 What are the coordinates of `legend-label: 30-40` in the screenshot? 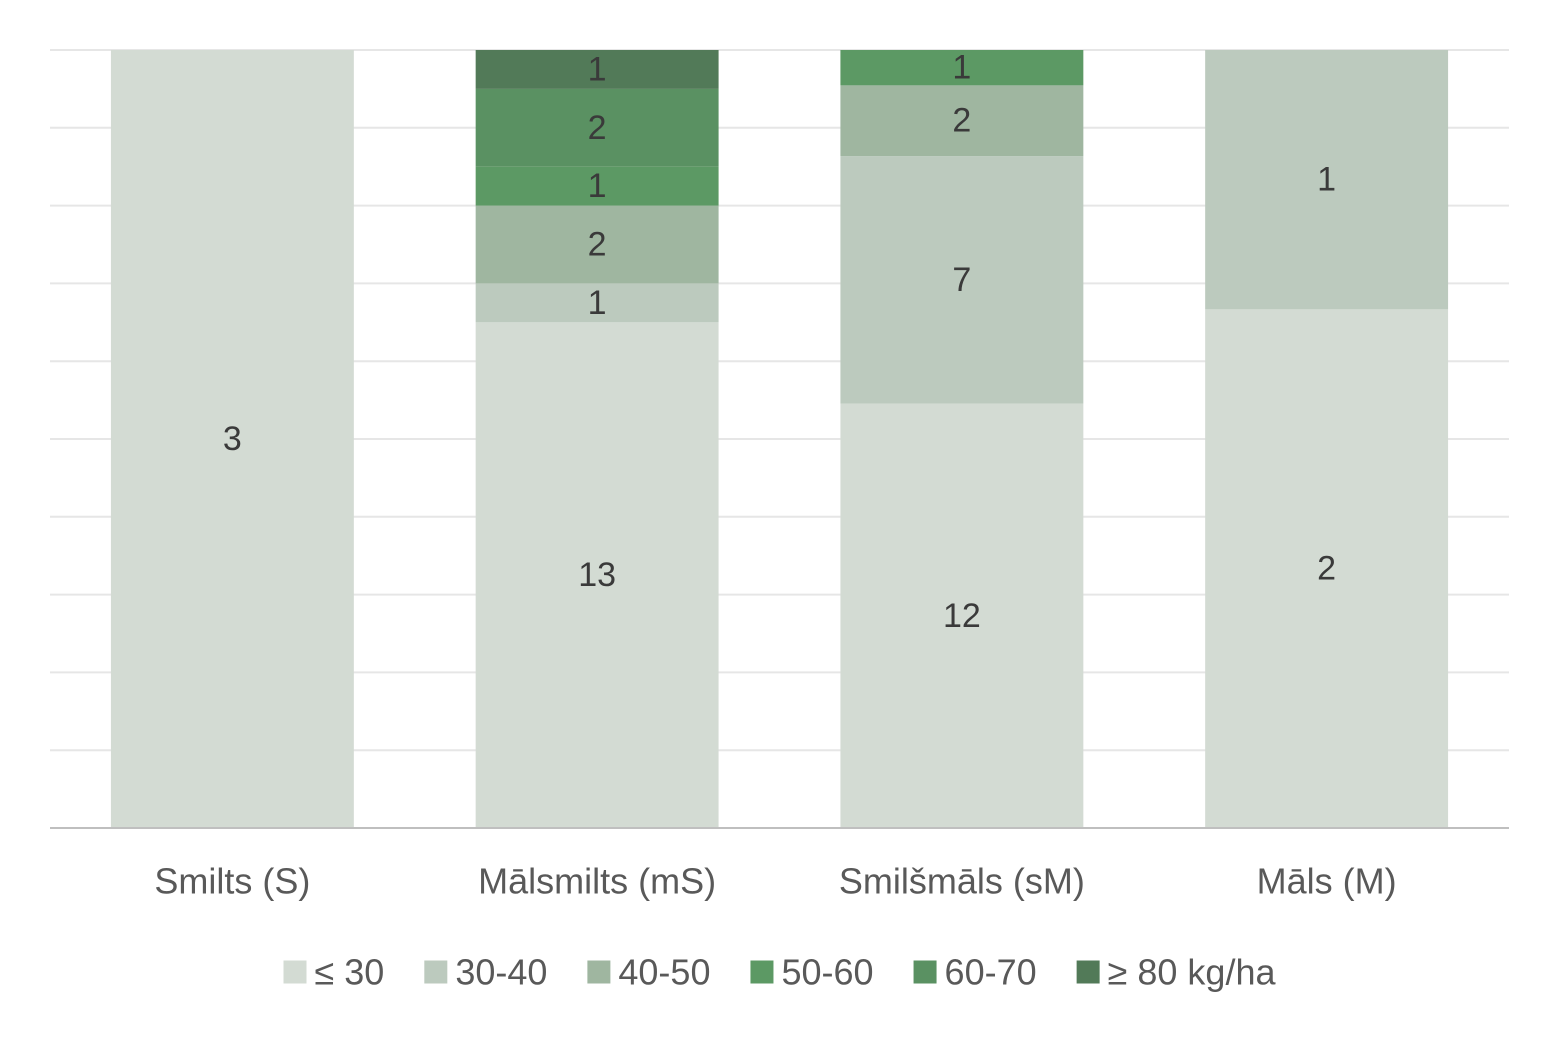 It's located at (501, 972).